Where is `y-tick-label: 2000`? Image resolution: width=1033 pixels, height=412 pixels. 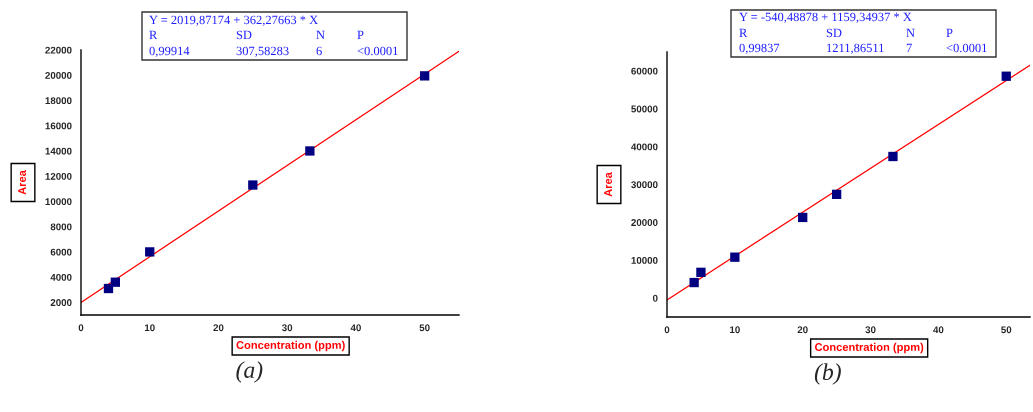 y-tick-label: 2000 is located at coordinates (61, 302).